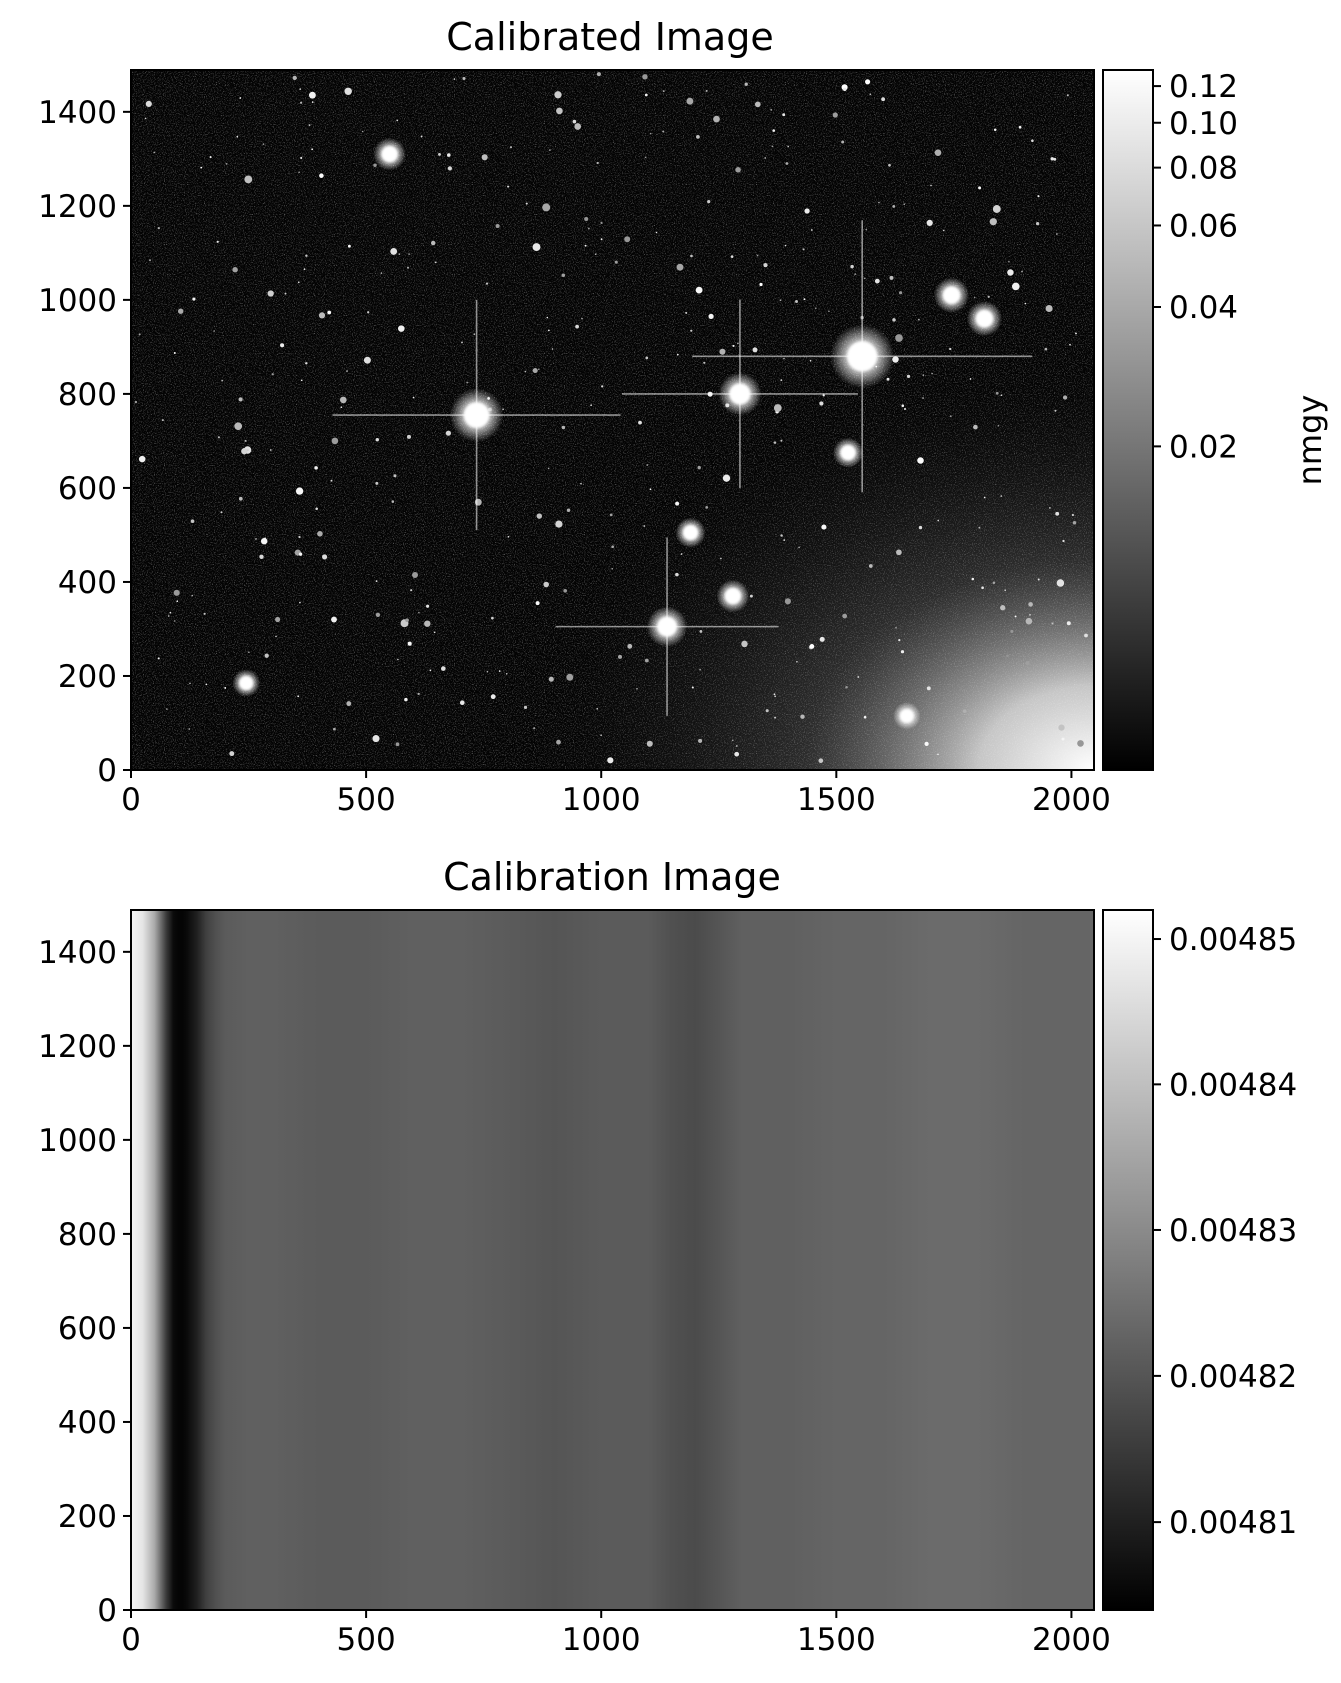 Image resolution: width=1341 pixels, height=1683 pixels. I want to click on colorbar-frame, so click(1128, 1260).